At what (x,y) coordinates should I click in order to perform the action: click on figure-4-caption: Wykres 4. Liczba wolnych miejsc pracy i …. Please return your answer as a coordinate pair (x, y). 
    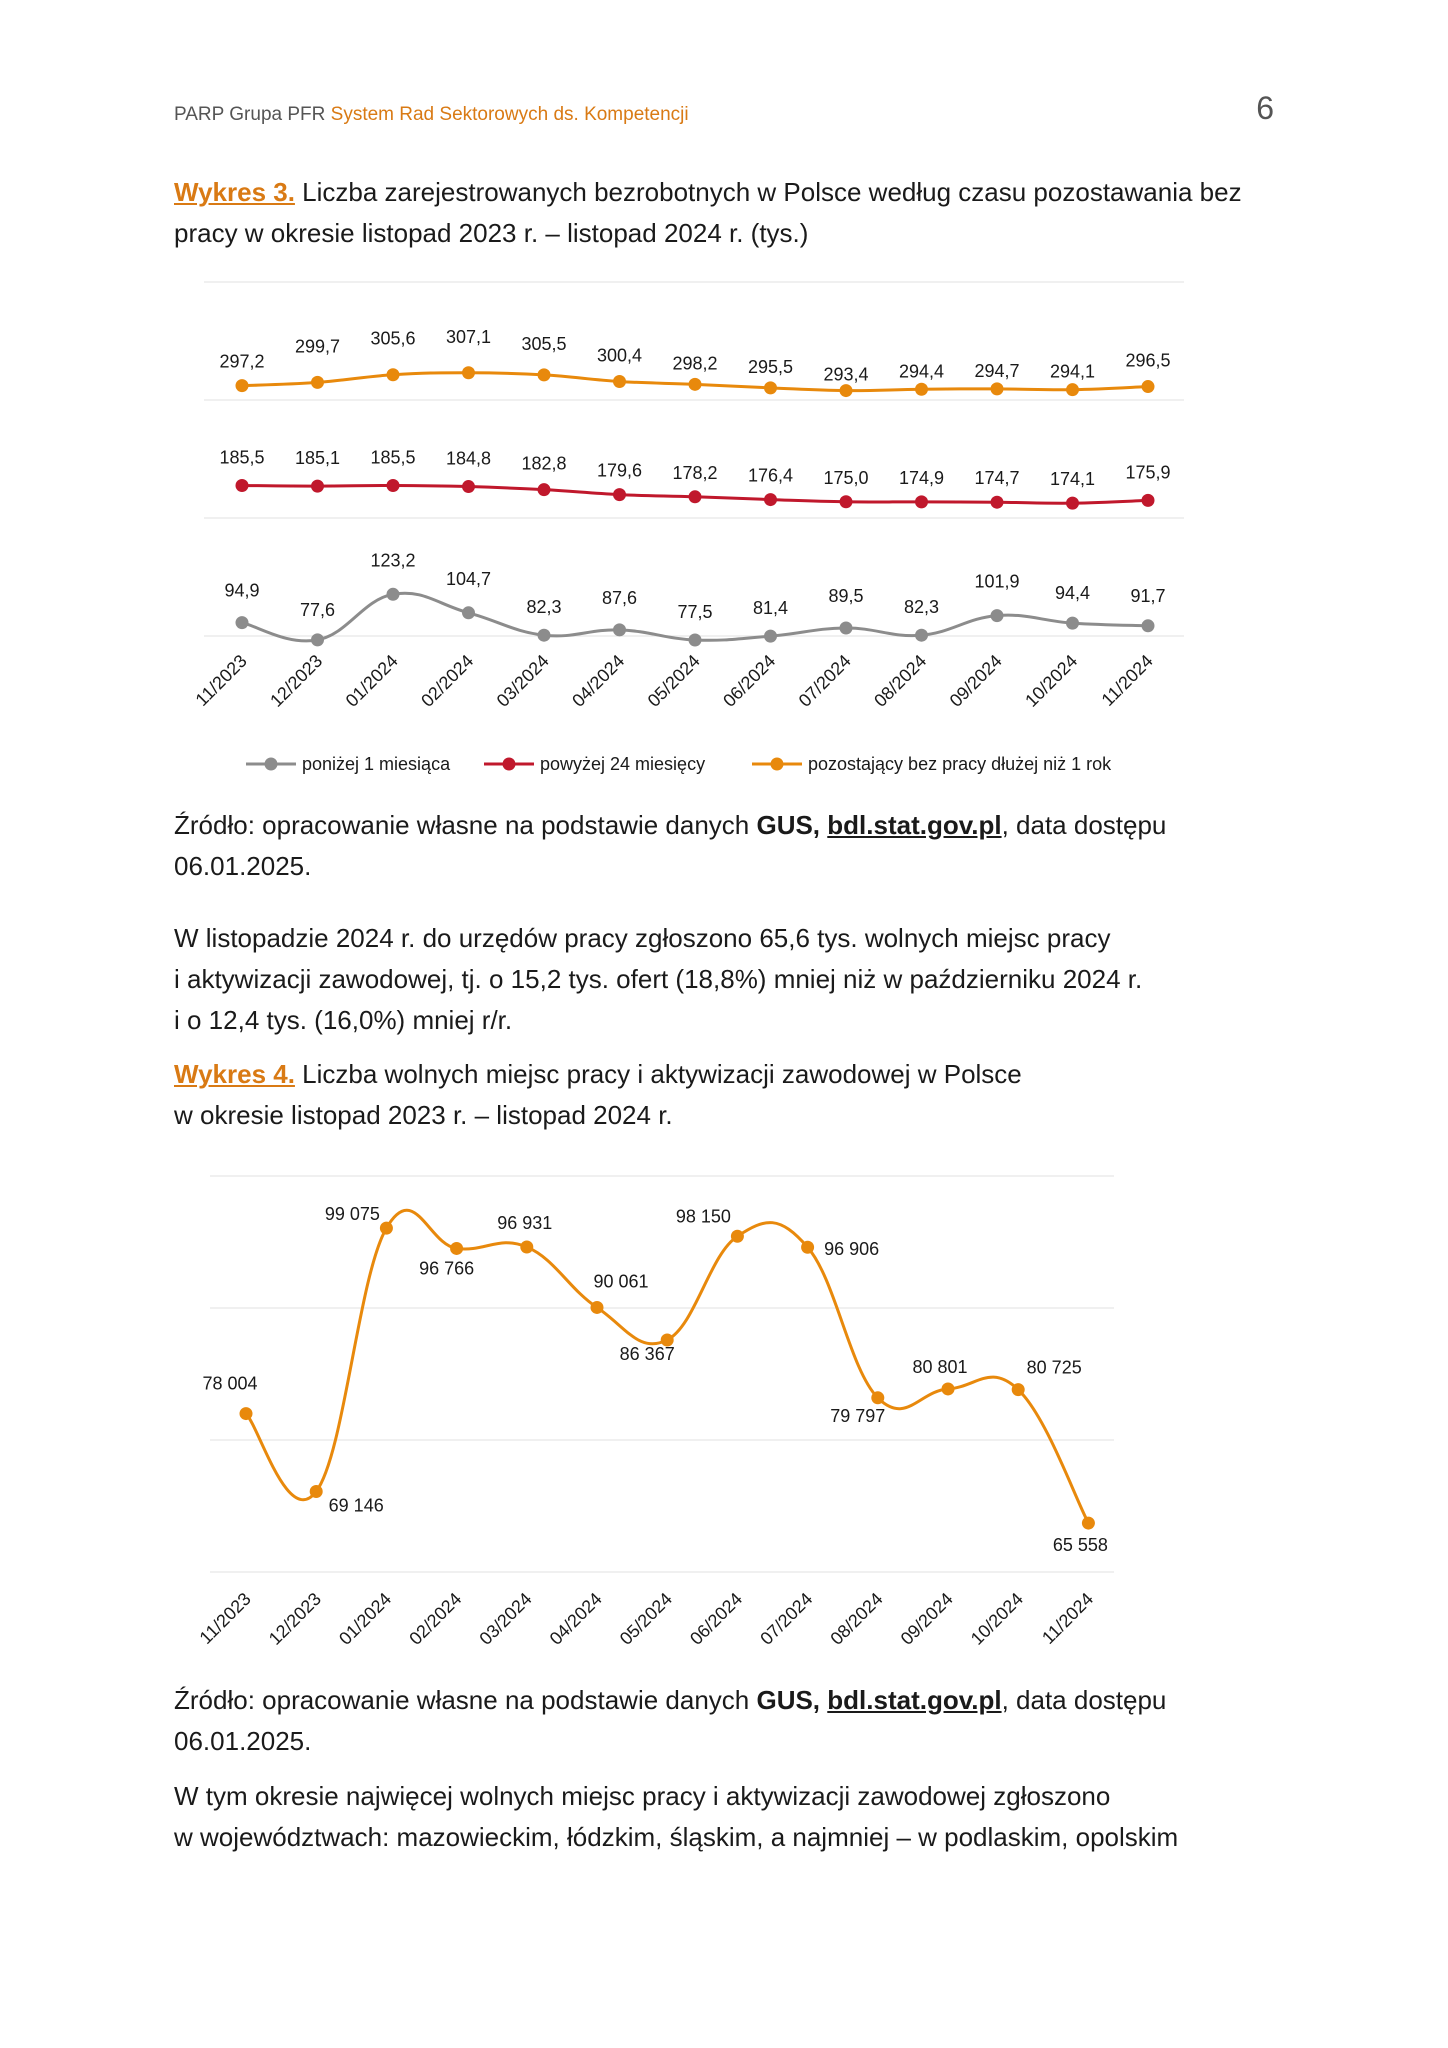
    Looking at the image, I should click on (729, 1095).